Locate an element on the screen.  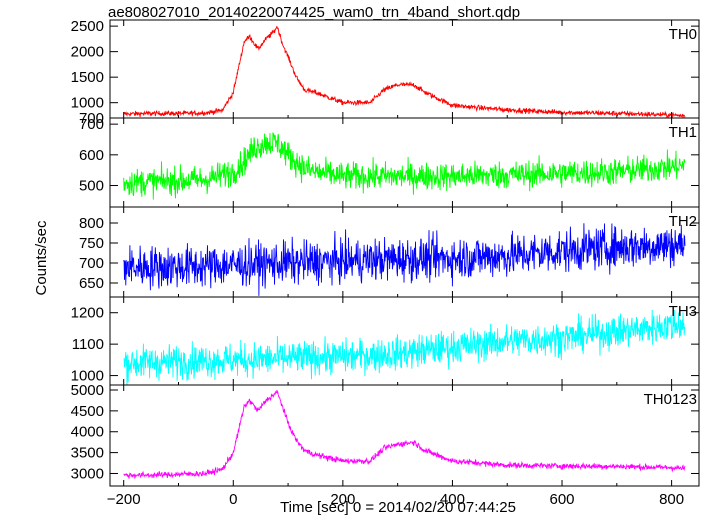
y-tick-label-th0123: 4500 is located at coordinates (87, 411).